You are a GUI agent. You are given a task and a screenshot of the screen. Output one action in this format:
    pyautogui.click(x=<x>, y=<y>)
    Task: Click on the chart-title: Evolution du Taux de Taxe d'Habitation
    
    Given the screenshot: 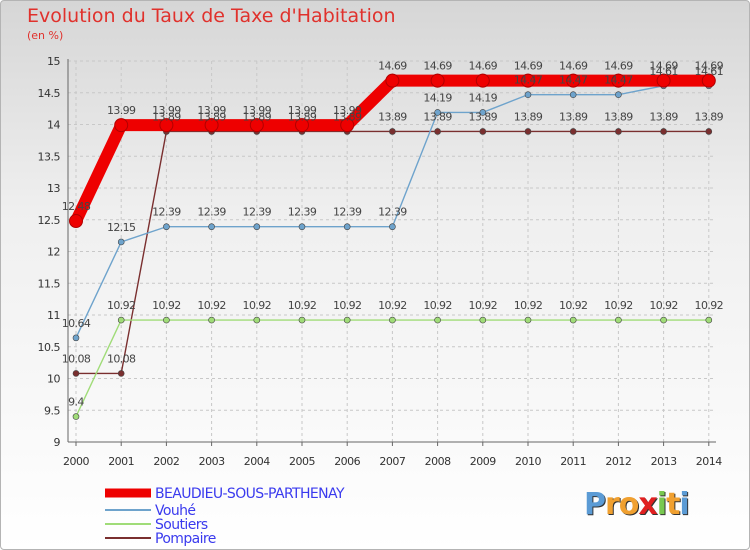 What is the action you would take?
    pyautogui.click(x=211, y=16)
    